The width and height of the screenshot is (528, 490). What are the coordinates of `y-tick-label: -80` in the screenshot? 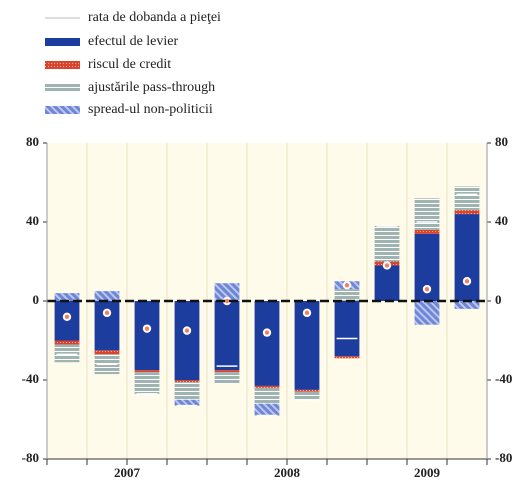 It's located at (30, 457).